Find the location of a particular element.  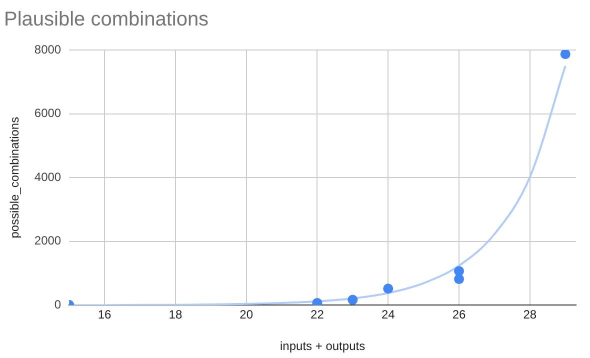

x-tick-label: 22 is located at coordinates (317, 315).